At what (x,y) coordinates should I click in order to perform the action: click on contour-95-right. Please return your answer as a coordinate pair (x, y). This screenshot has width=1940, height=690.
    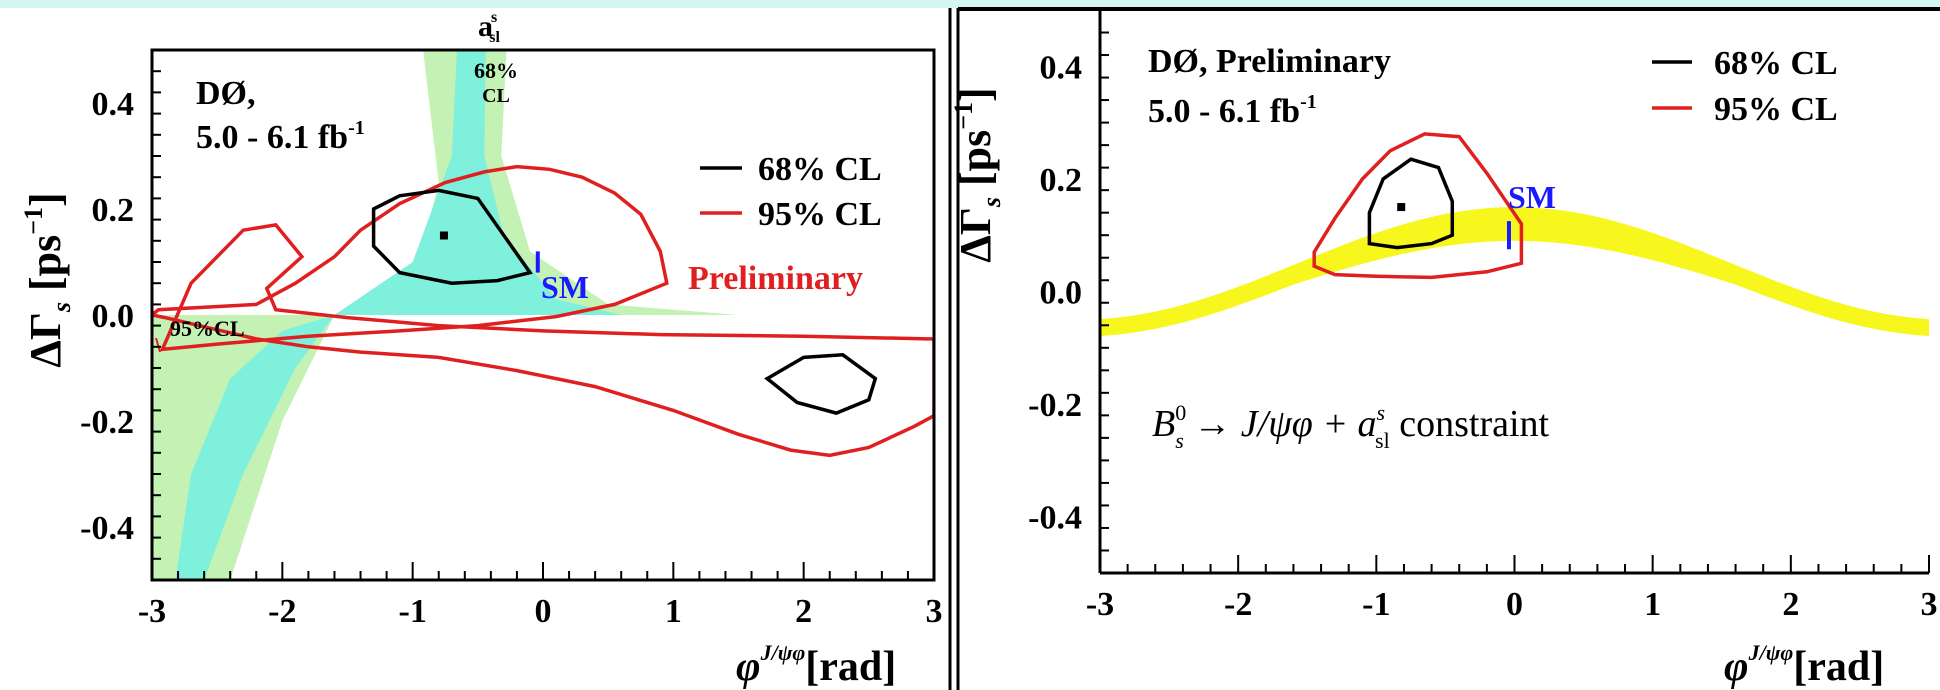
    Looking at the image, I should click on (1418, 206).